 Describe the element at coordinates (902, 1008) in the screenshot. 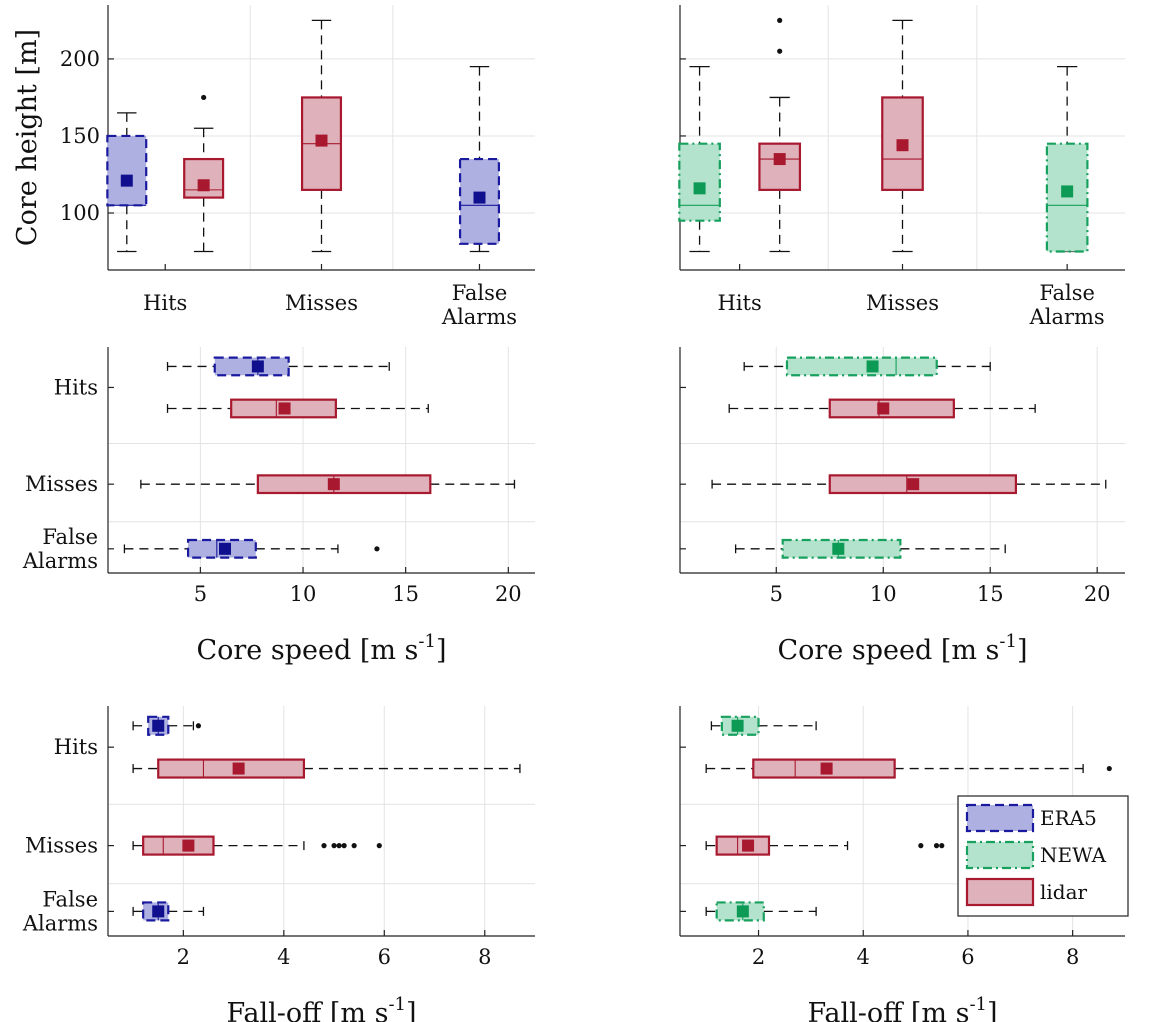

I see `x-axis-label: Fall-off [m s-1]` at that location.